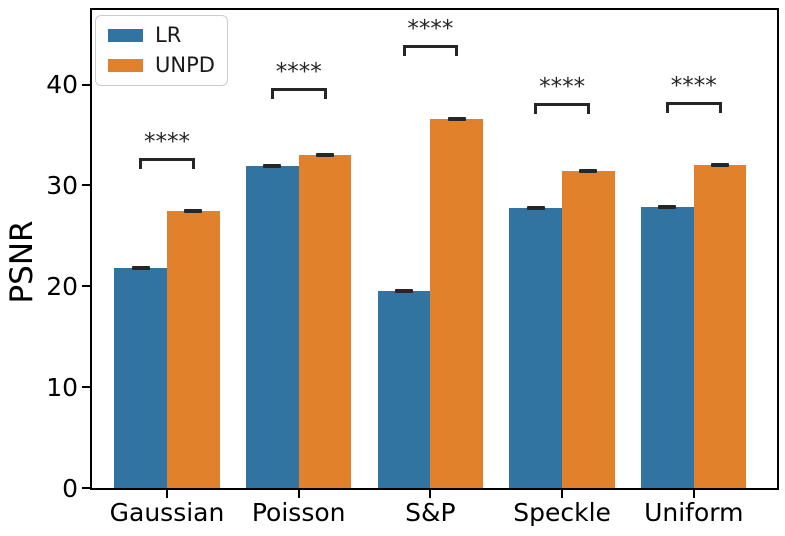 Image resolution: width=785 pixels, height=536 pixels. What do you see at coordinates (298, 512) in the screenshot?
I see `x-tick-label: Poisson` at bounding box center [298, 512].